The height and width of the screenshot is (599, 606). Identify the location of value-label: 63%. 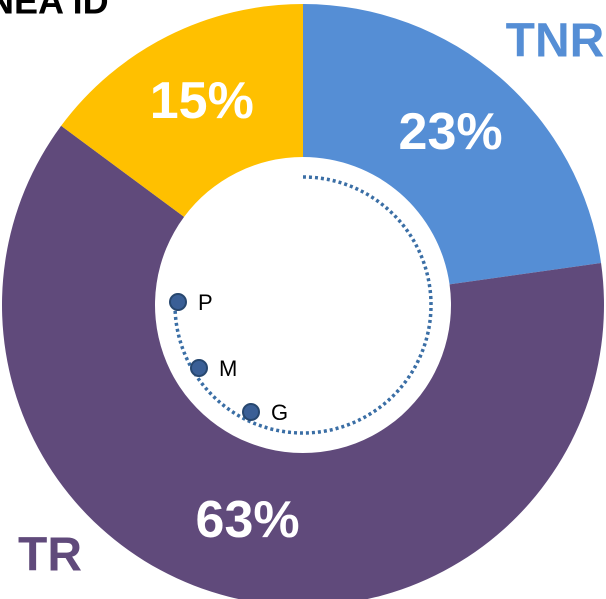
(248, 520).